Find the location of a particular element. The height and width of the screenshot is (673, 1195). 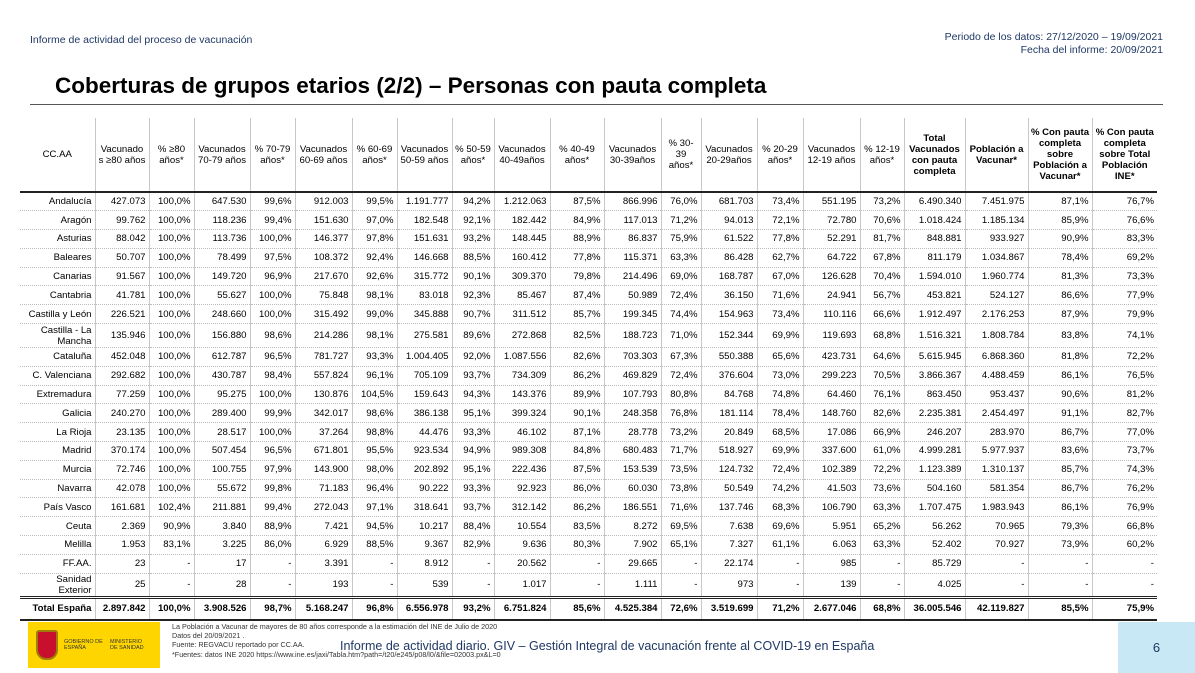

table-cell: 80,8% is located at coordinates (680, 395).